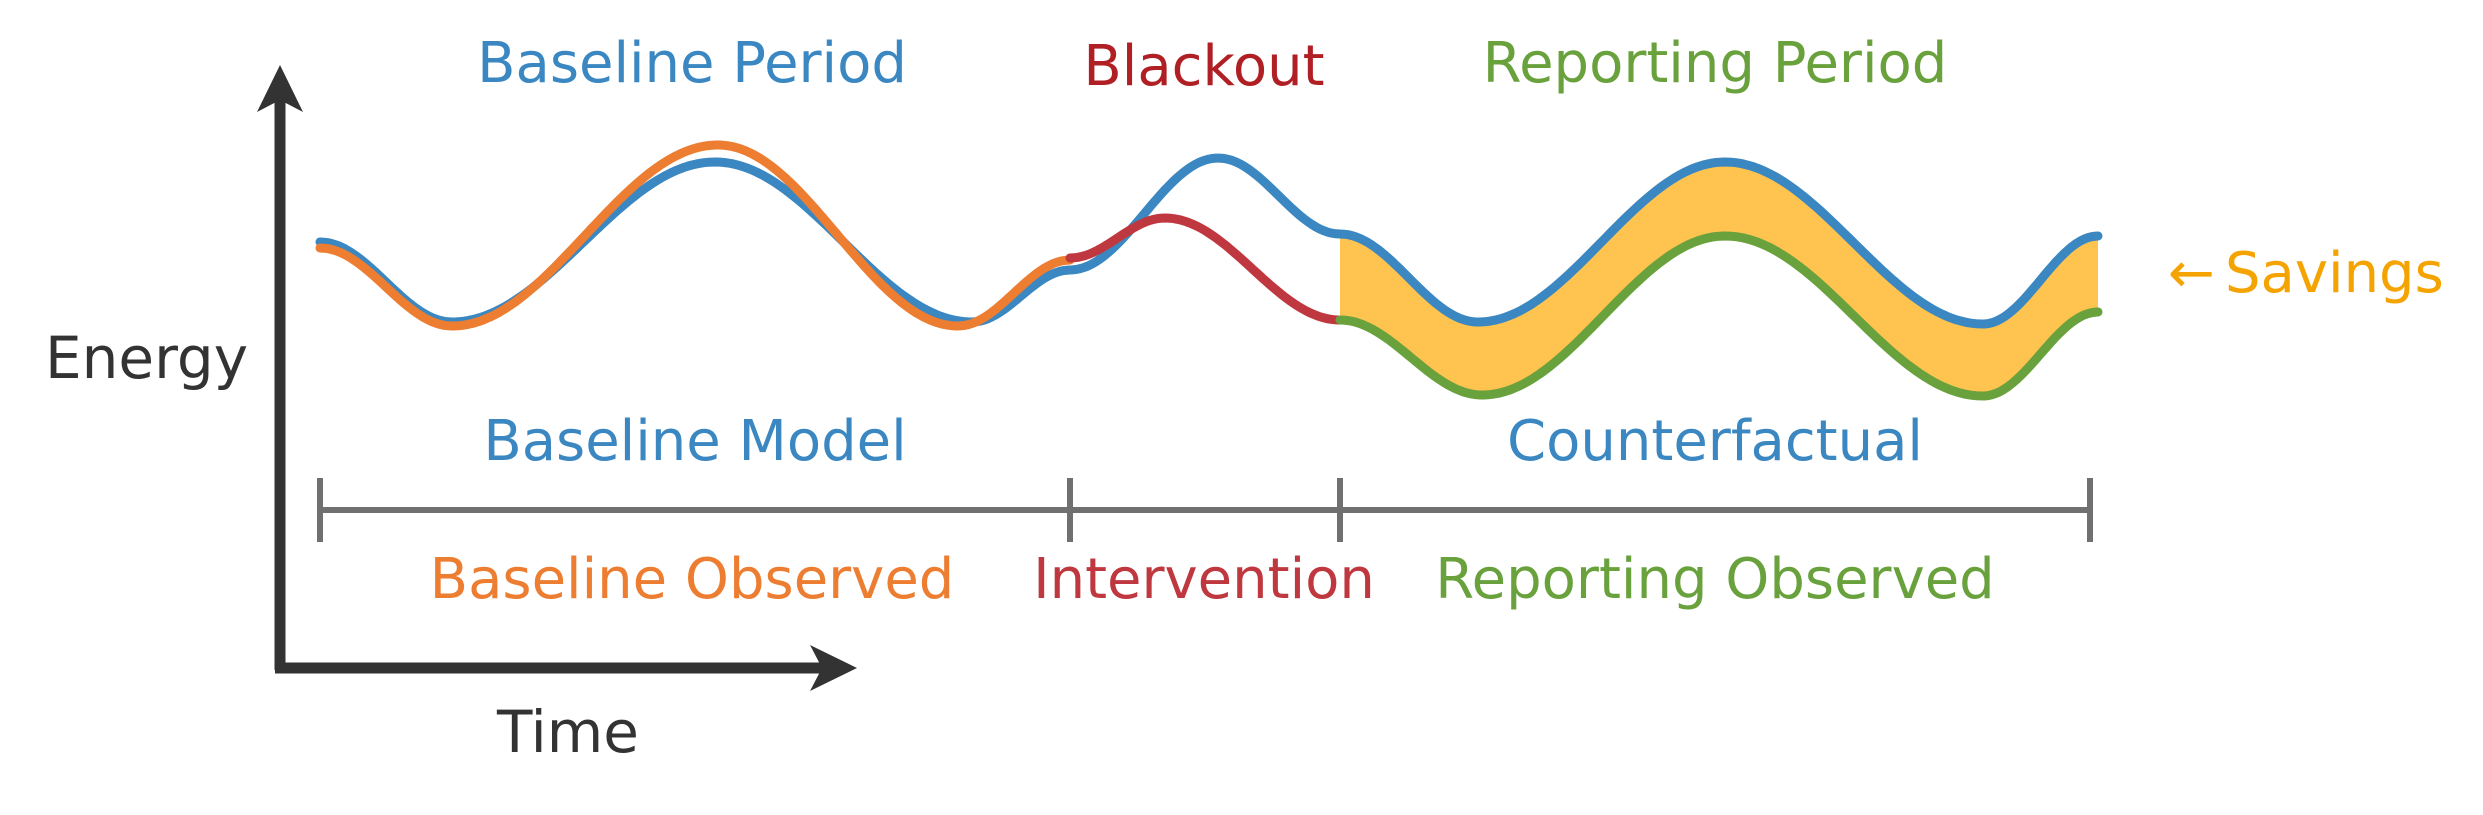 The width and height of the screenshot is (2483, 815). I want to click on savings-arrow-icon: ←, so click(2191, 273).